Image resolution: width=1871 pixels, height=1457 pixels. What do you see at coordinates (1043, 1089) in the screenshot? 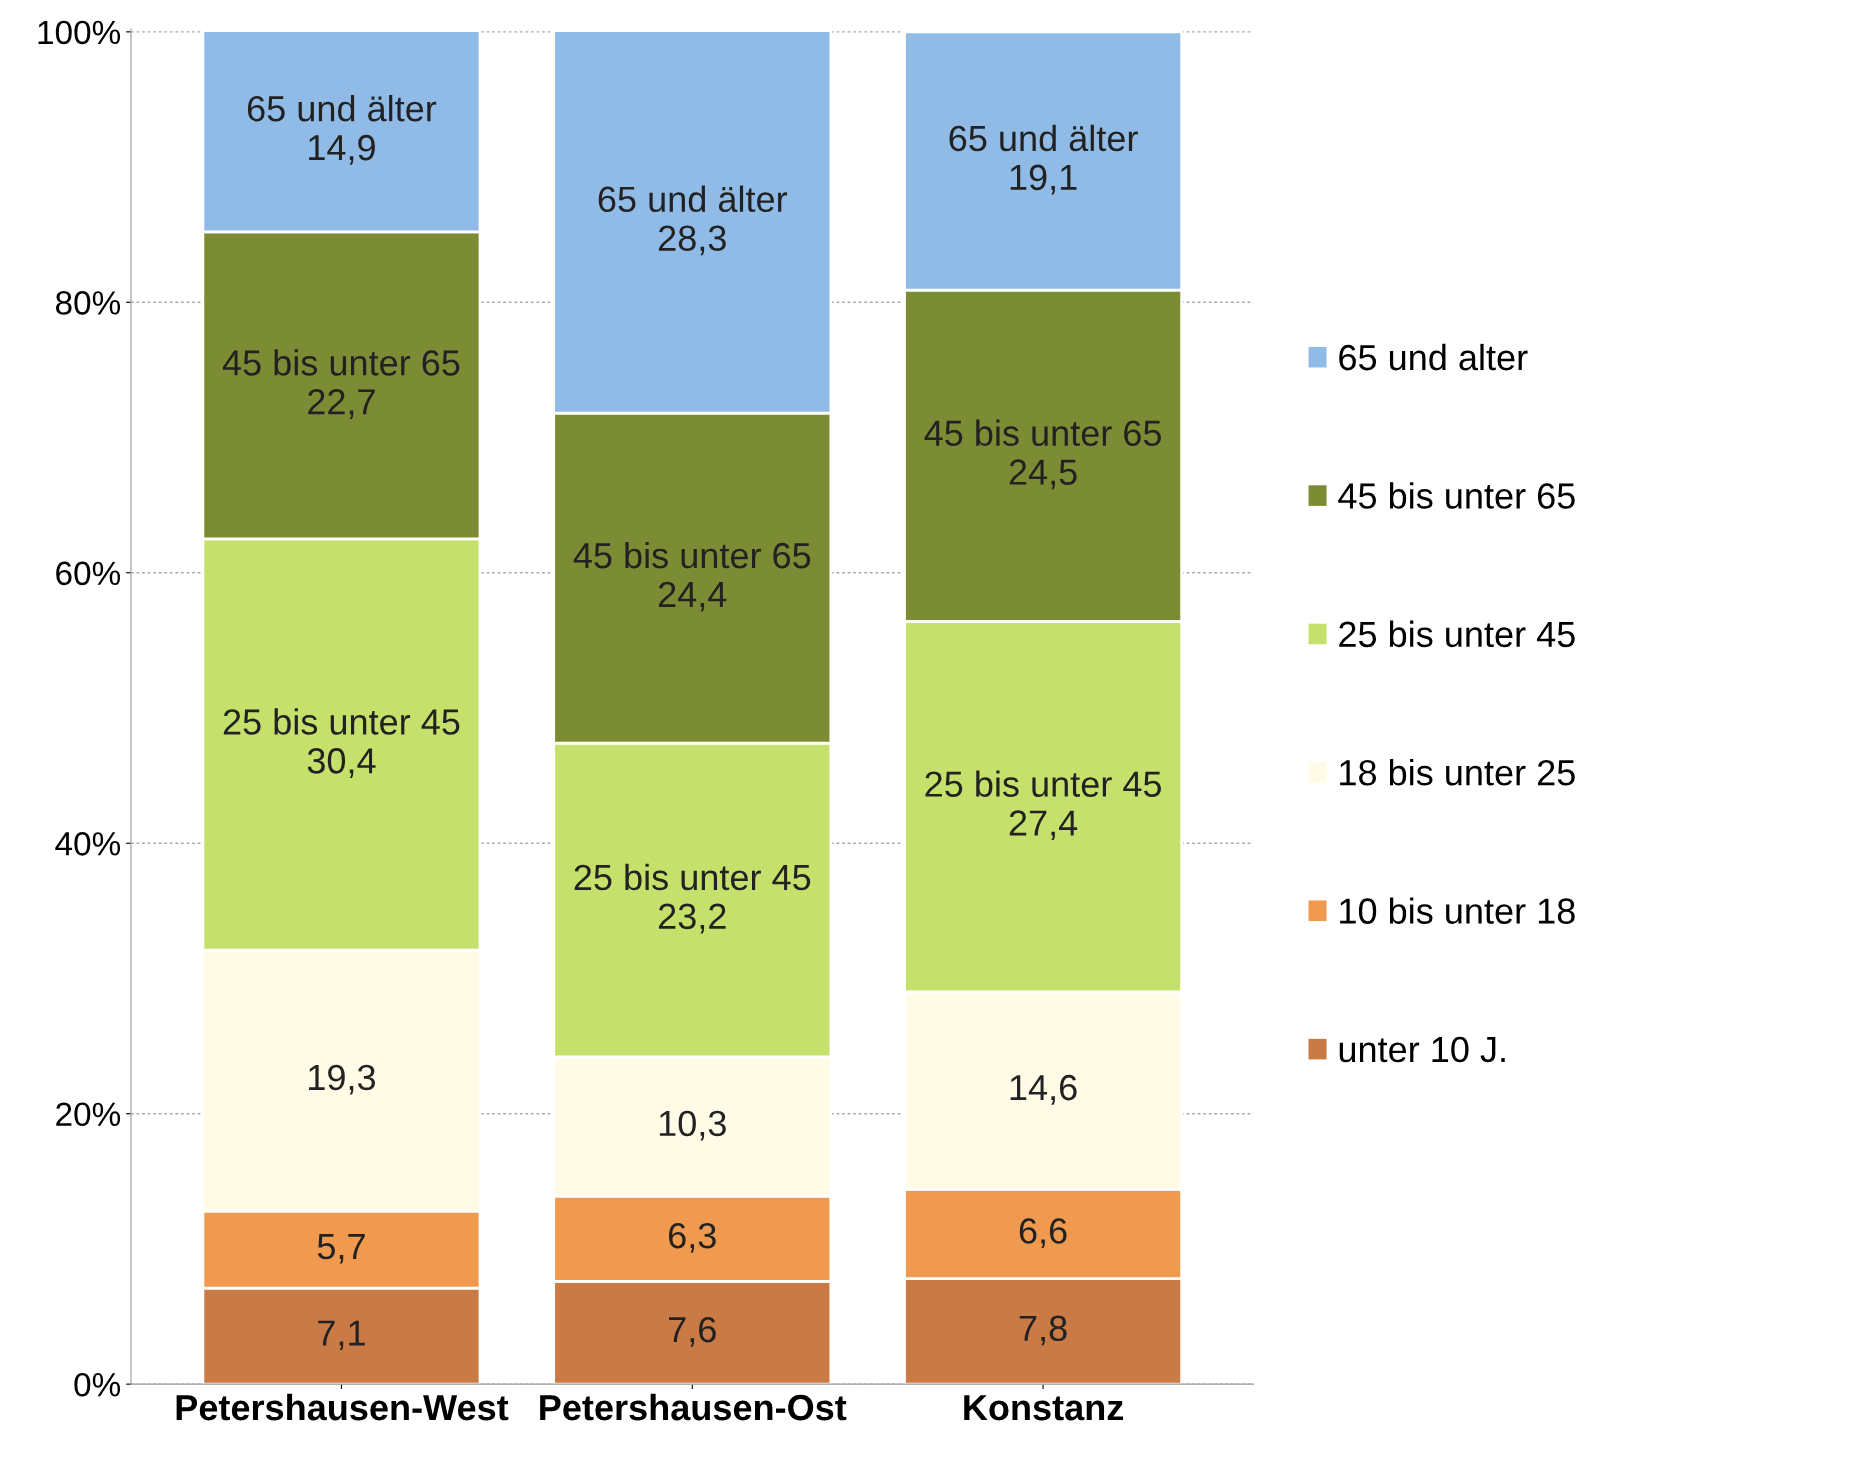
I see `data-label: 14,6` at bounding box center [1043, 1089].